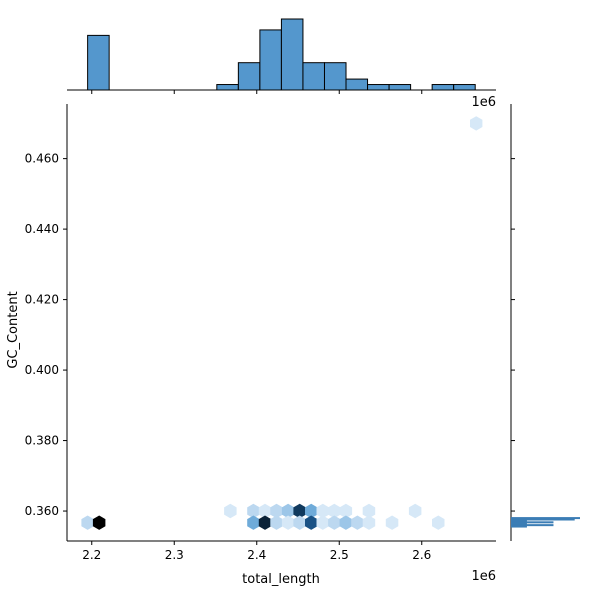  I want to click on y-tick-label: 0.440, so click(42, 229).